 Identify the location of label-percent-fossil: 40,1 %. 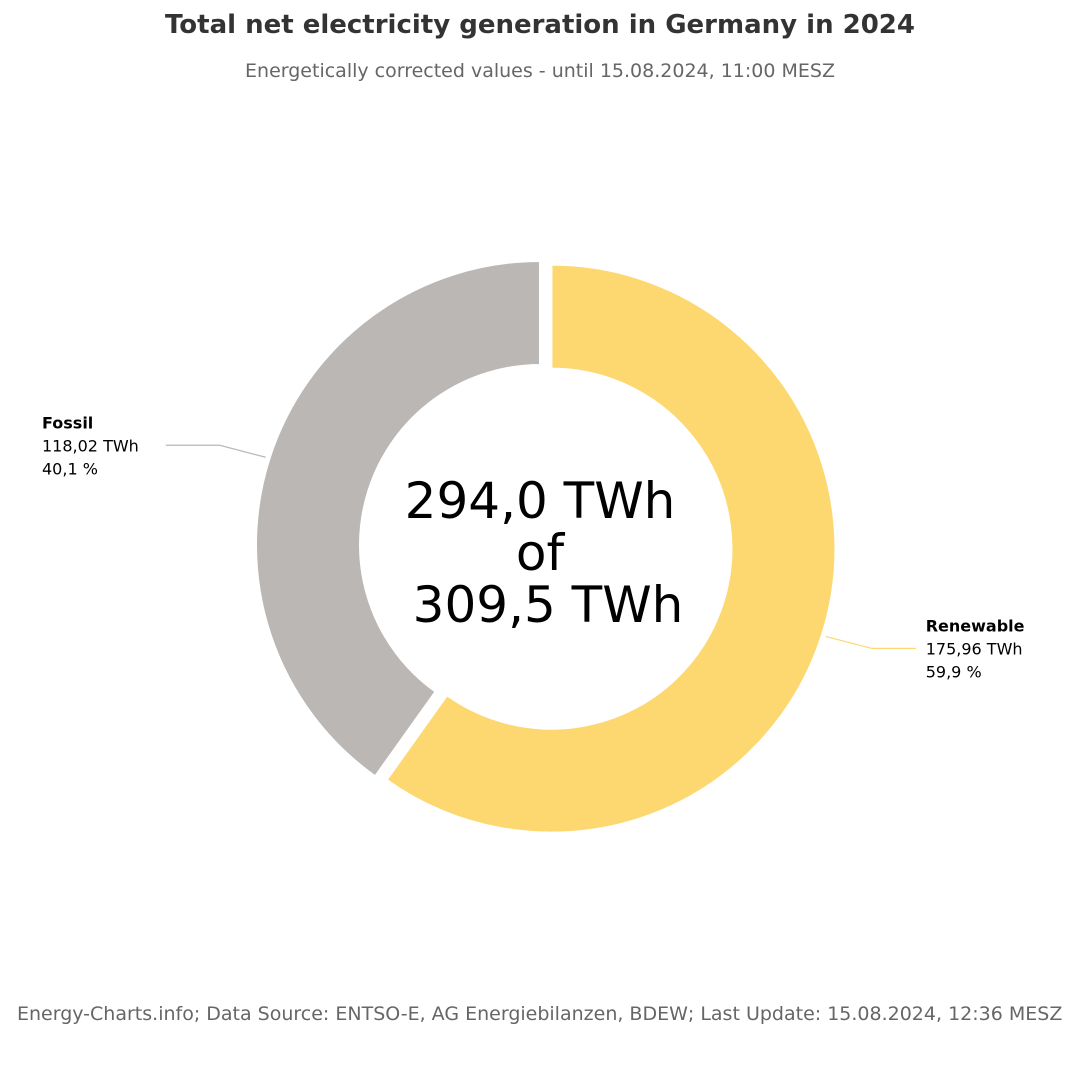
(70, 468).